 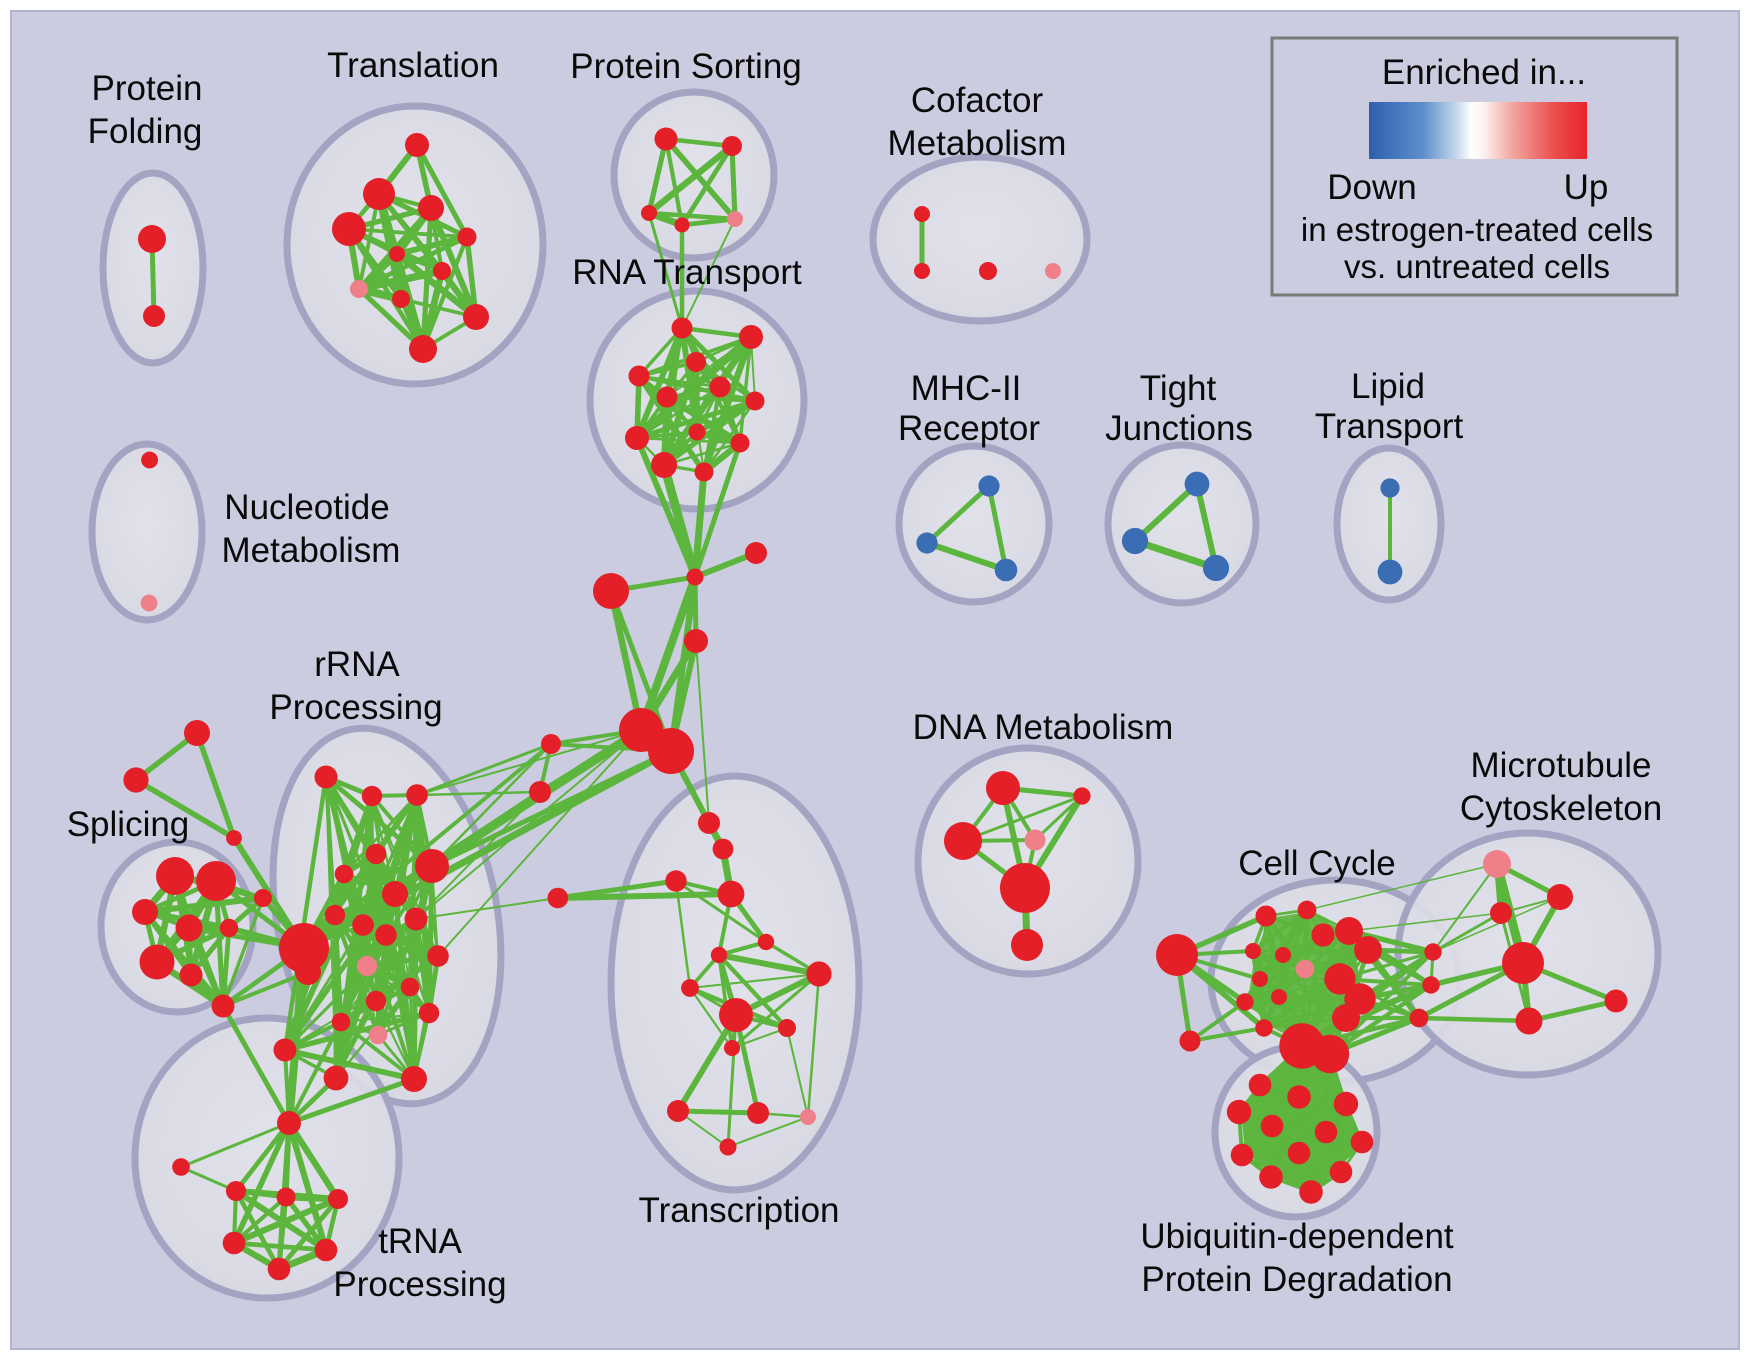 What do you see at coordinates (1586, 187) in the screenshot?
I see `svg-text: Up` at bounding box center [1586, 187].